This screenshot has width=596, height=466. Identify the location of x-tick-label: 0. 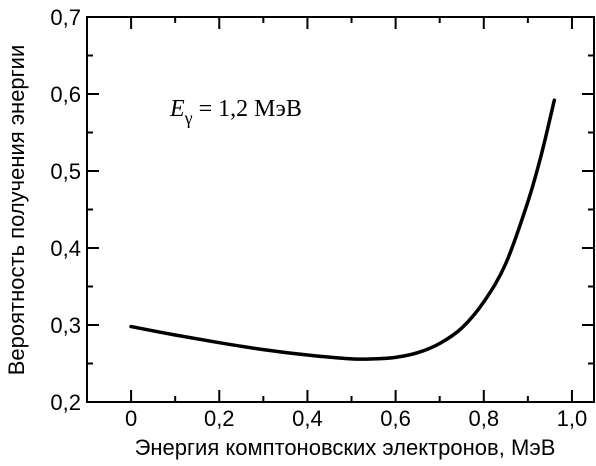
(131, 418).